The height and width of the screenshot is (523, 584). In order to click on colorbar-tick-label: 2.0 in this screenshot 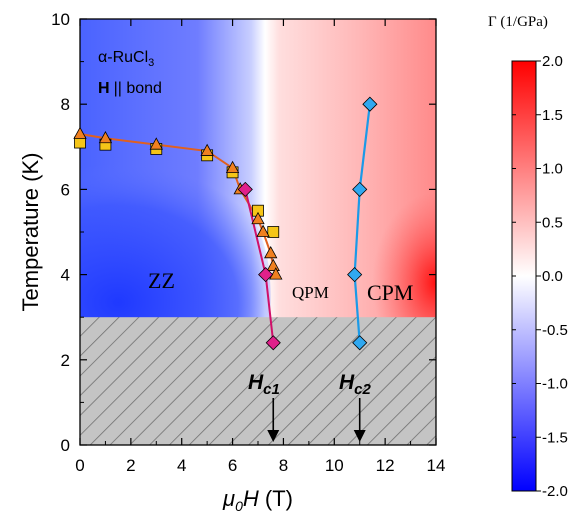, I will do `click(552, 61)`.